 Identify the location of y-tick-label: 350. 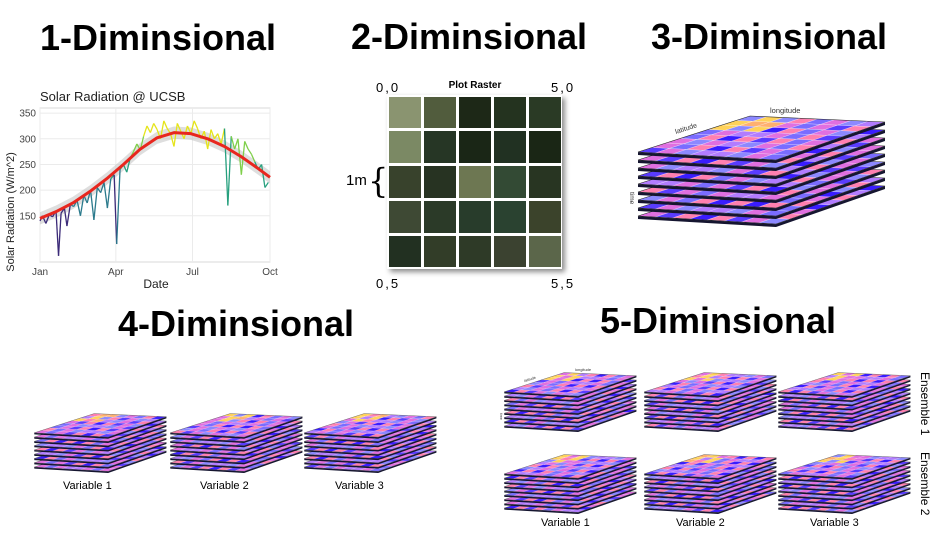
(27, 114).